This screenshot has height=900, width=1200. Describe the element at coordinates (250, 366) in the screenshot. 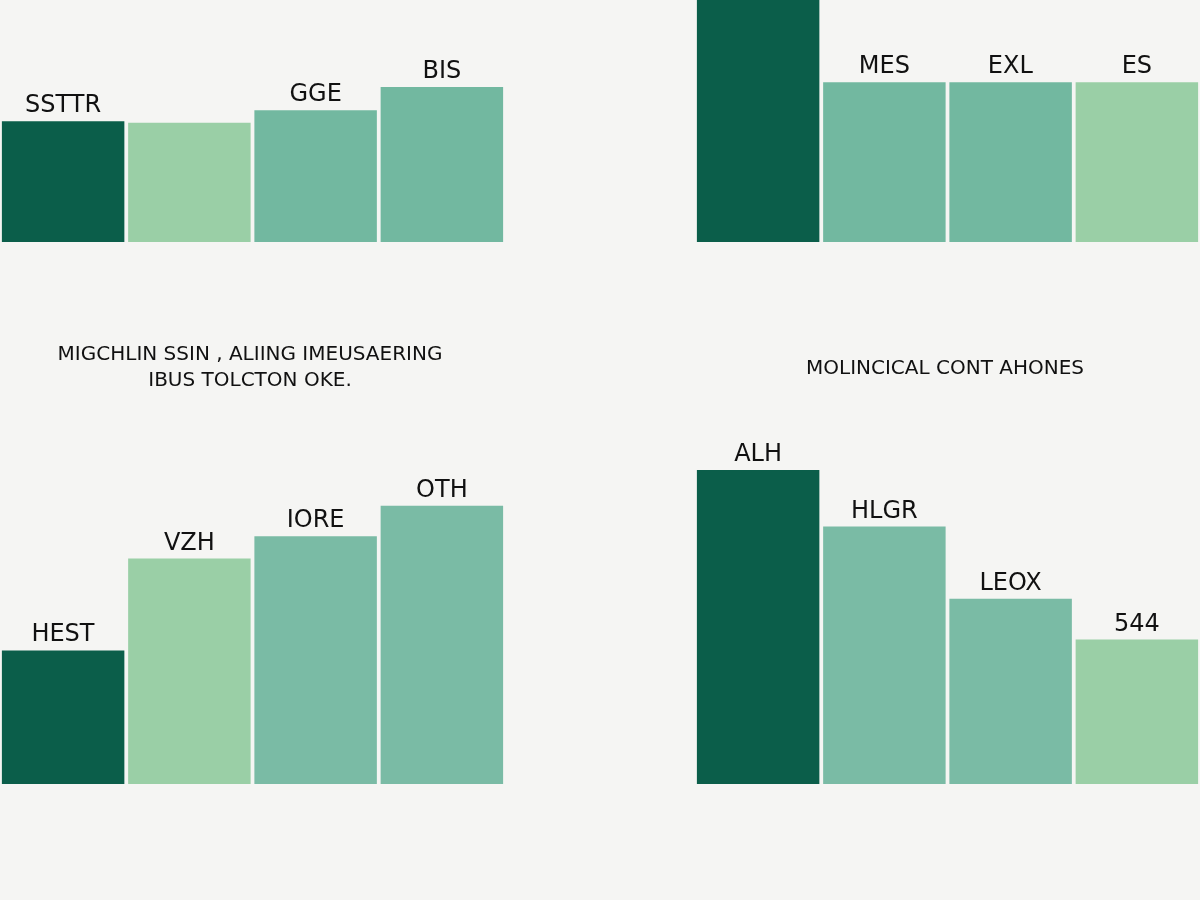

I see `chart-title: MIGCHLIN SSIN , ALIING IMEUSAERING IBUS TOLCTON OKE.` at that location.